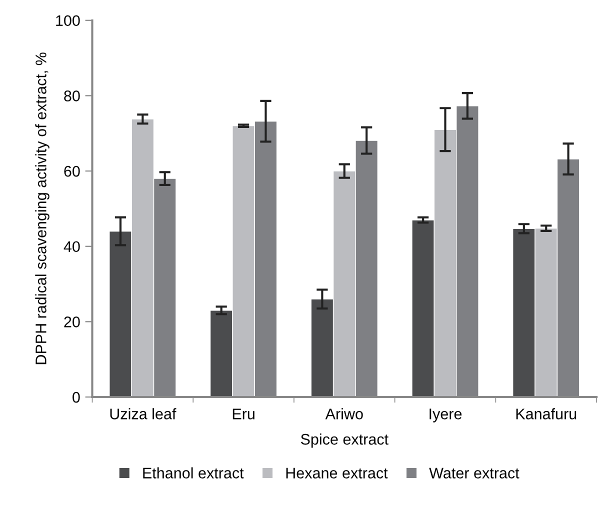 The image size is (615, 509). I want to click on x-tick-label: Ariwo, so click(344, 414).